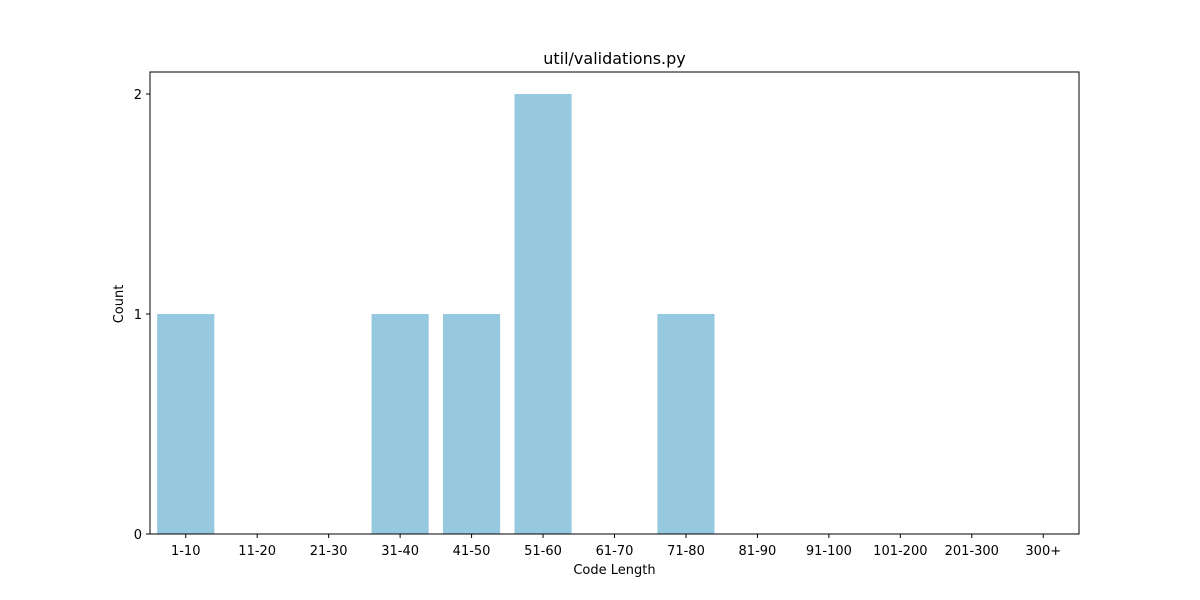  I want to click on x-tick-label: 91-100, so click(829, 551).